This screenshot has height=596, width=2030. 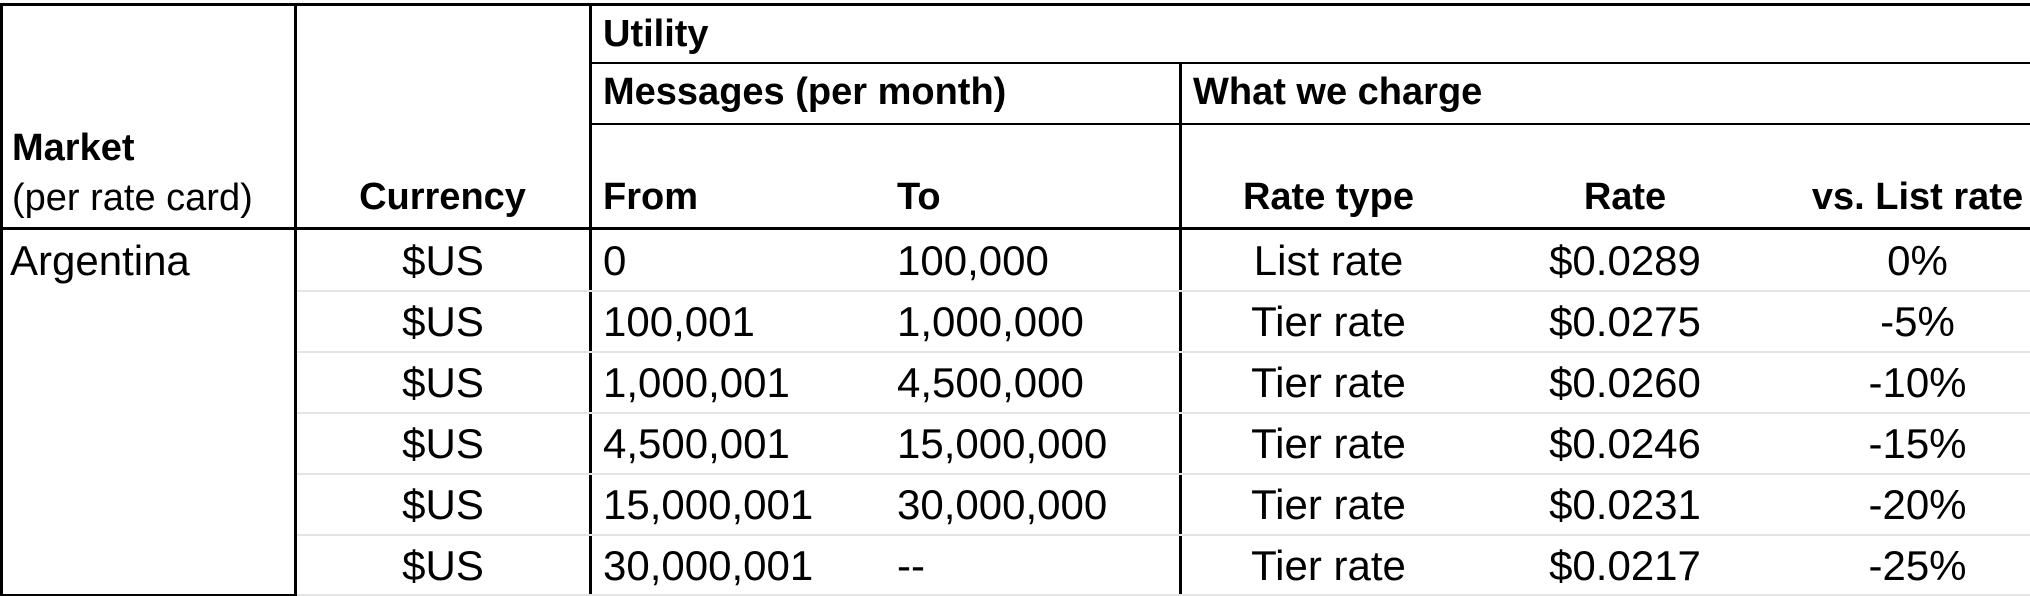 I want to click on cell-to: --, so click(x=911, y=565).